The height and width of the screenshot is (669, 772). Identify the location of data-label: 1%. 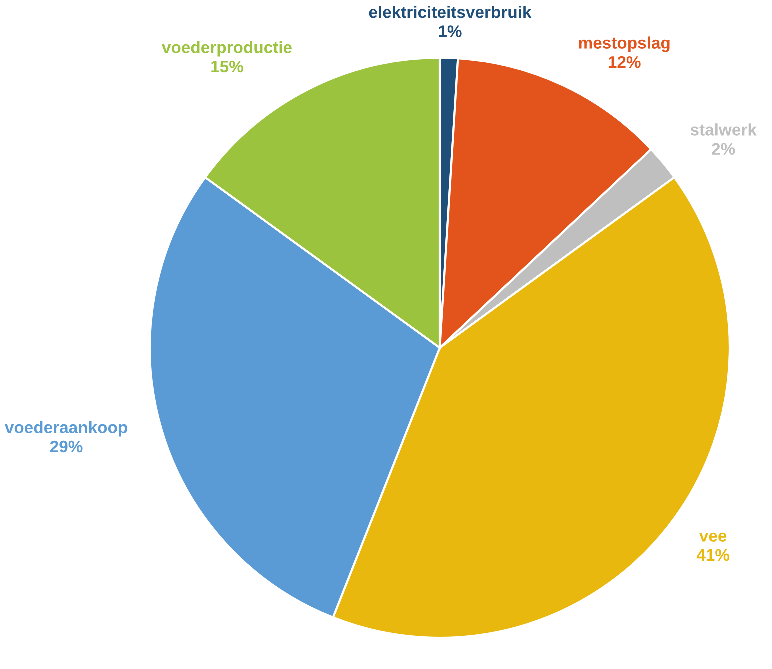
(450, 32).